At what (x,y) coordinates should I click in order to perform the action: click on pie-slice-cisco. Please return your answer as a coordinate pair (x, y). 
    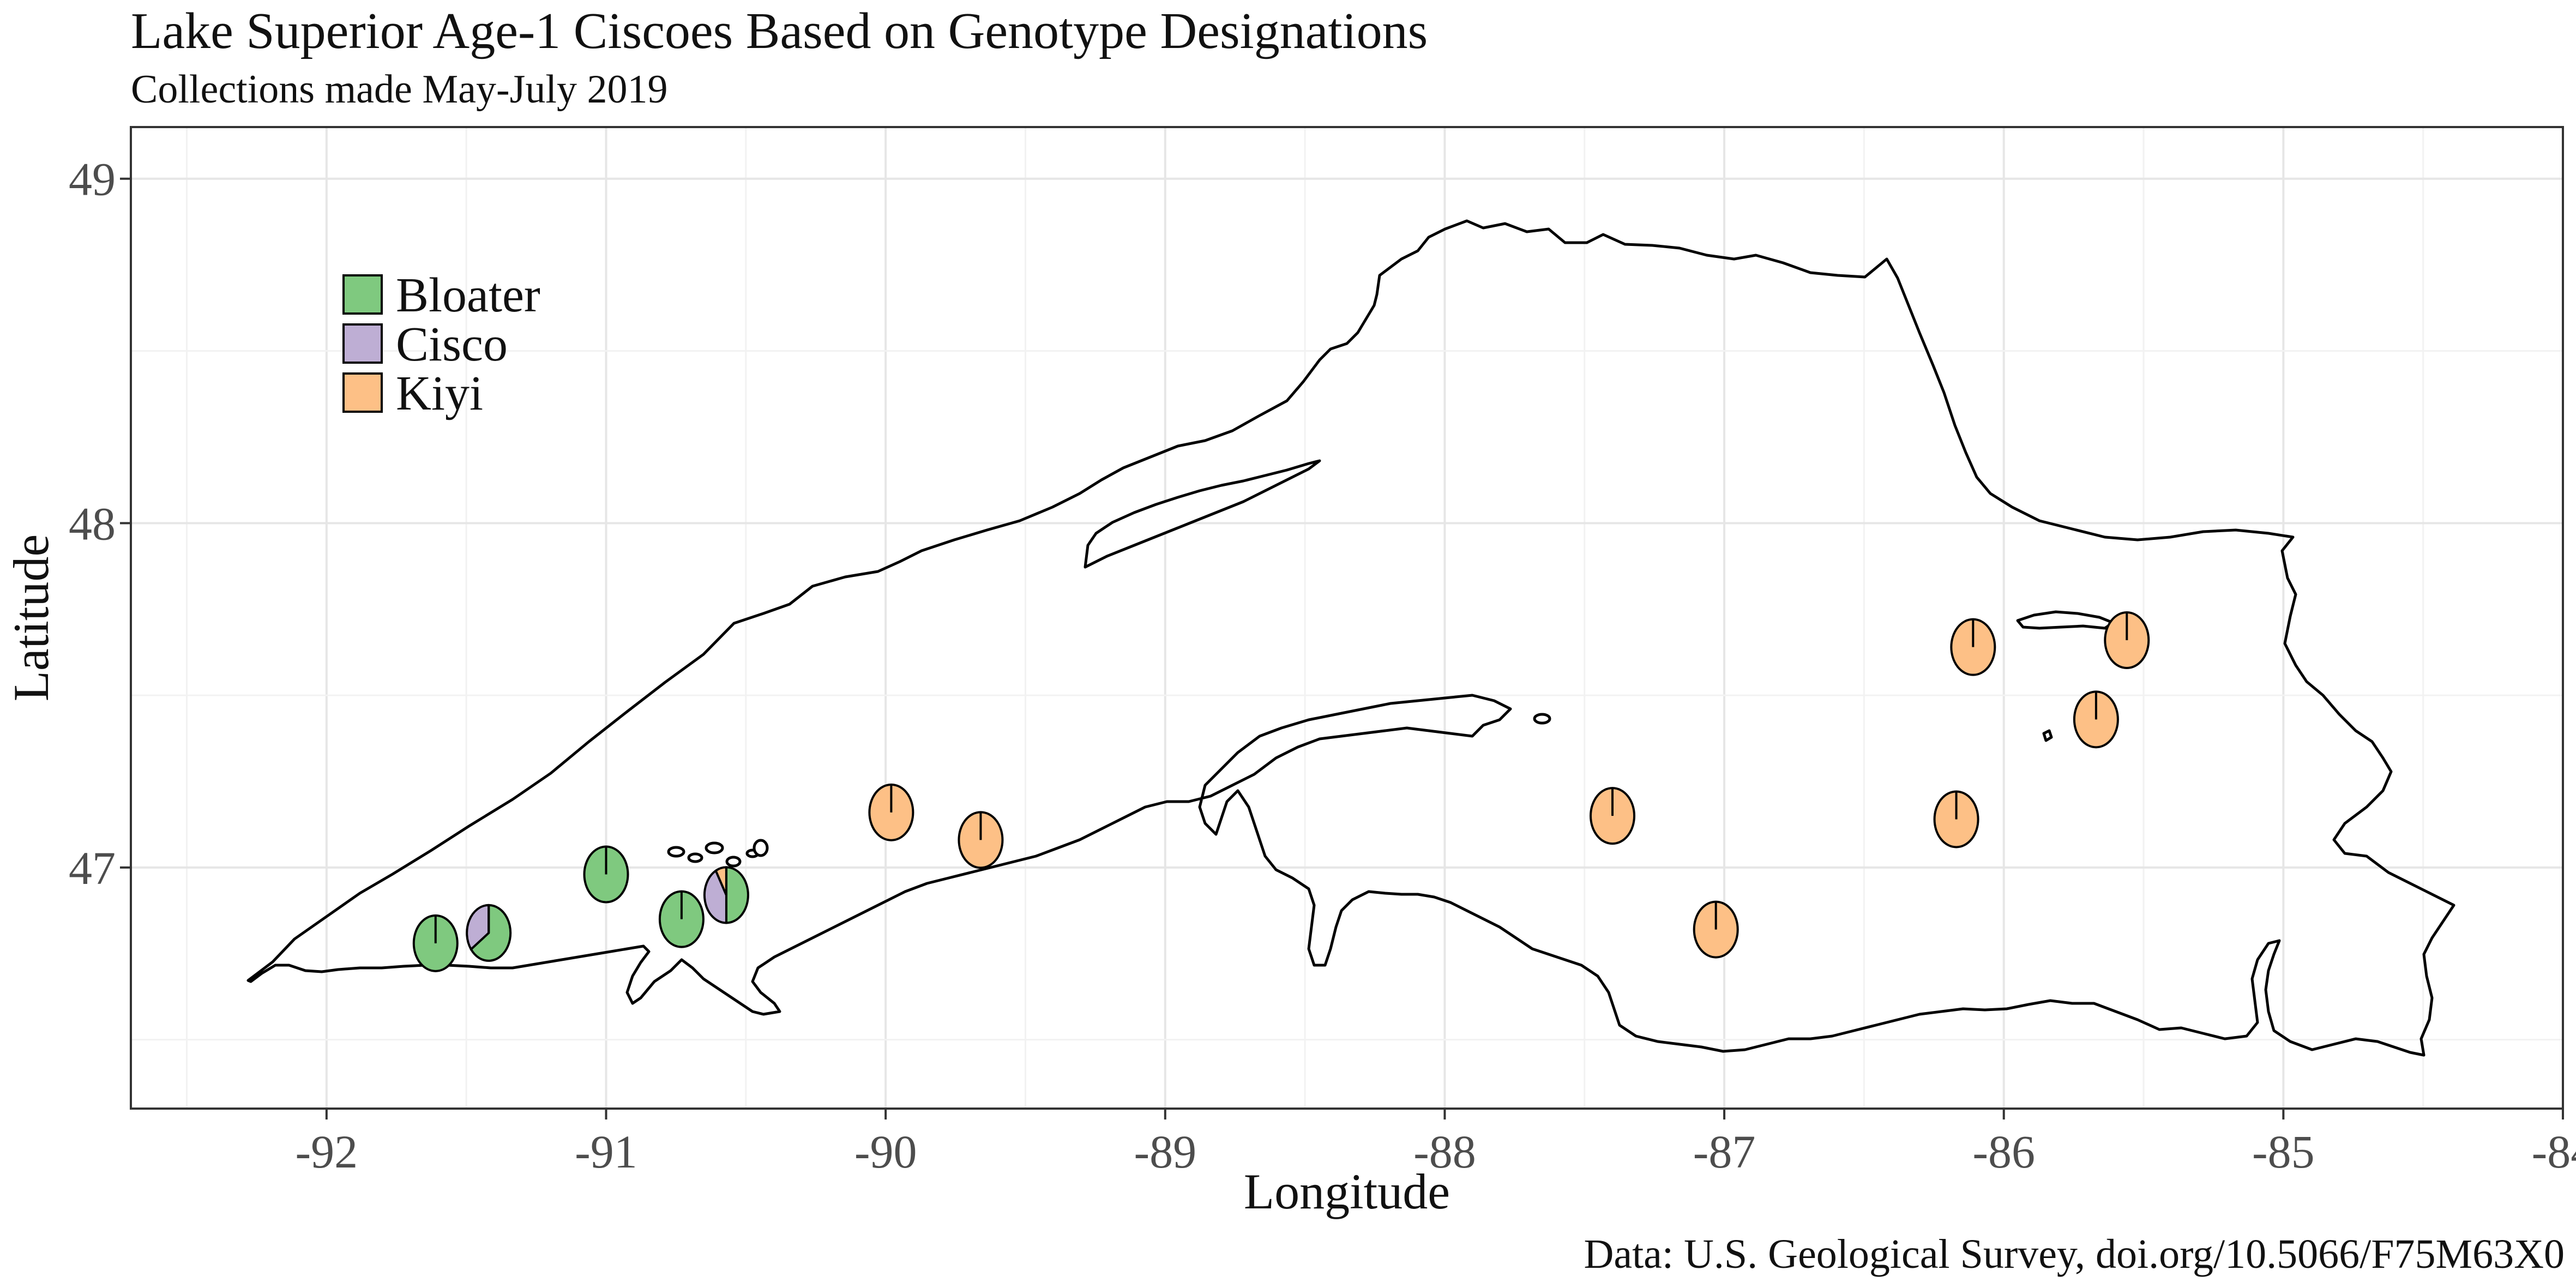
    Looking at the image, I should click on (478, 928).